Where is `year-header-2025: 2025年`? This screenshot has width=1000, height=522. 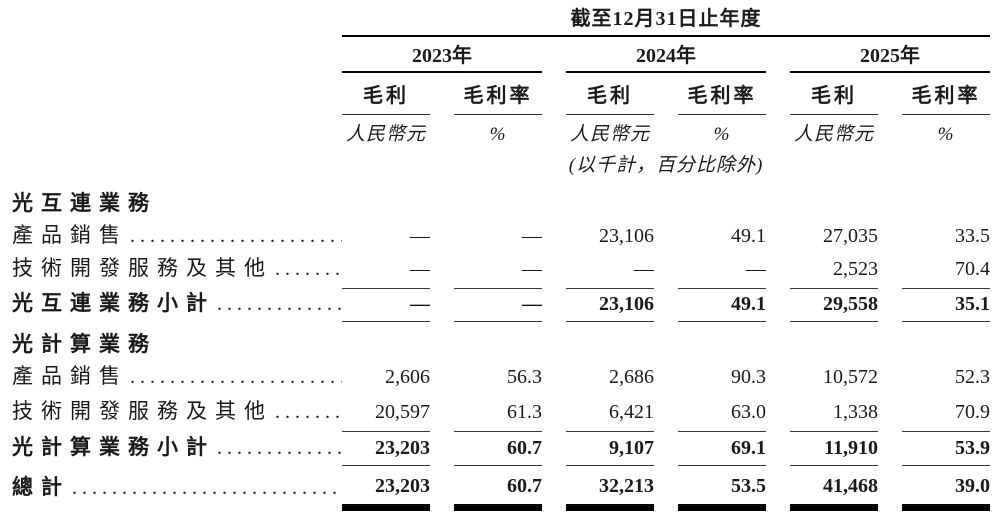 year-header-2025: 2025年 is located at coordinates (890, 54).